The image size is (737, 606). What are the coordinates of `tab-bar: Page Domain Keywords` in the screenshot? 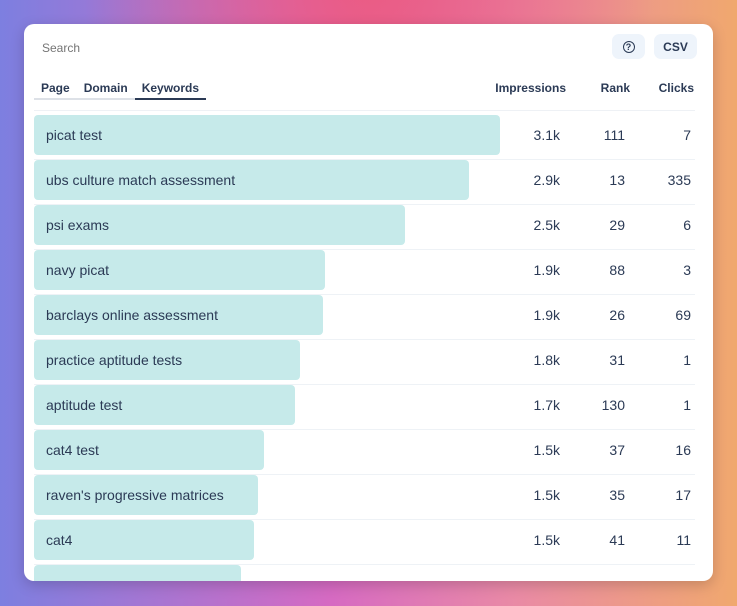 It's located at (120, 90).